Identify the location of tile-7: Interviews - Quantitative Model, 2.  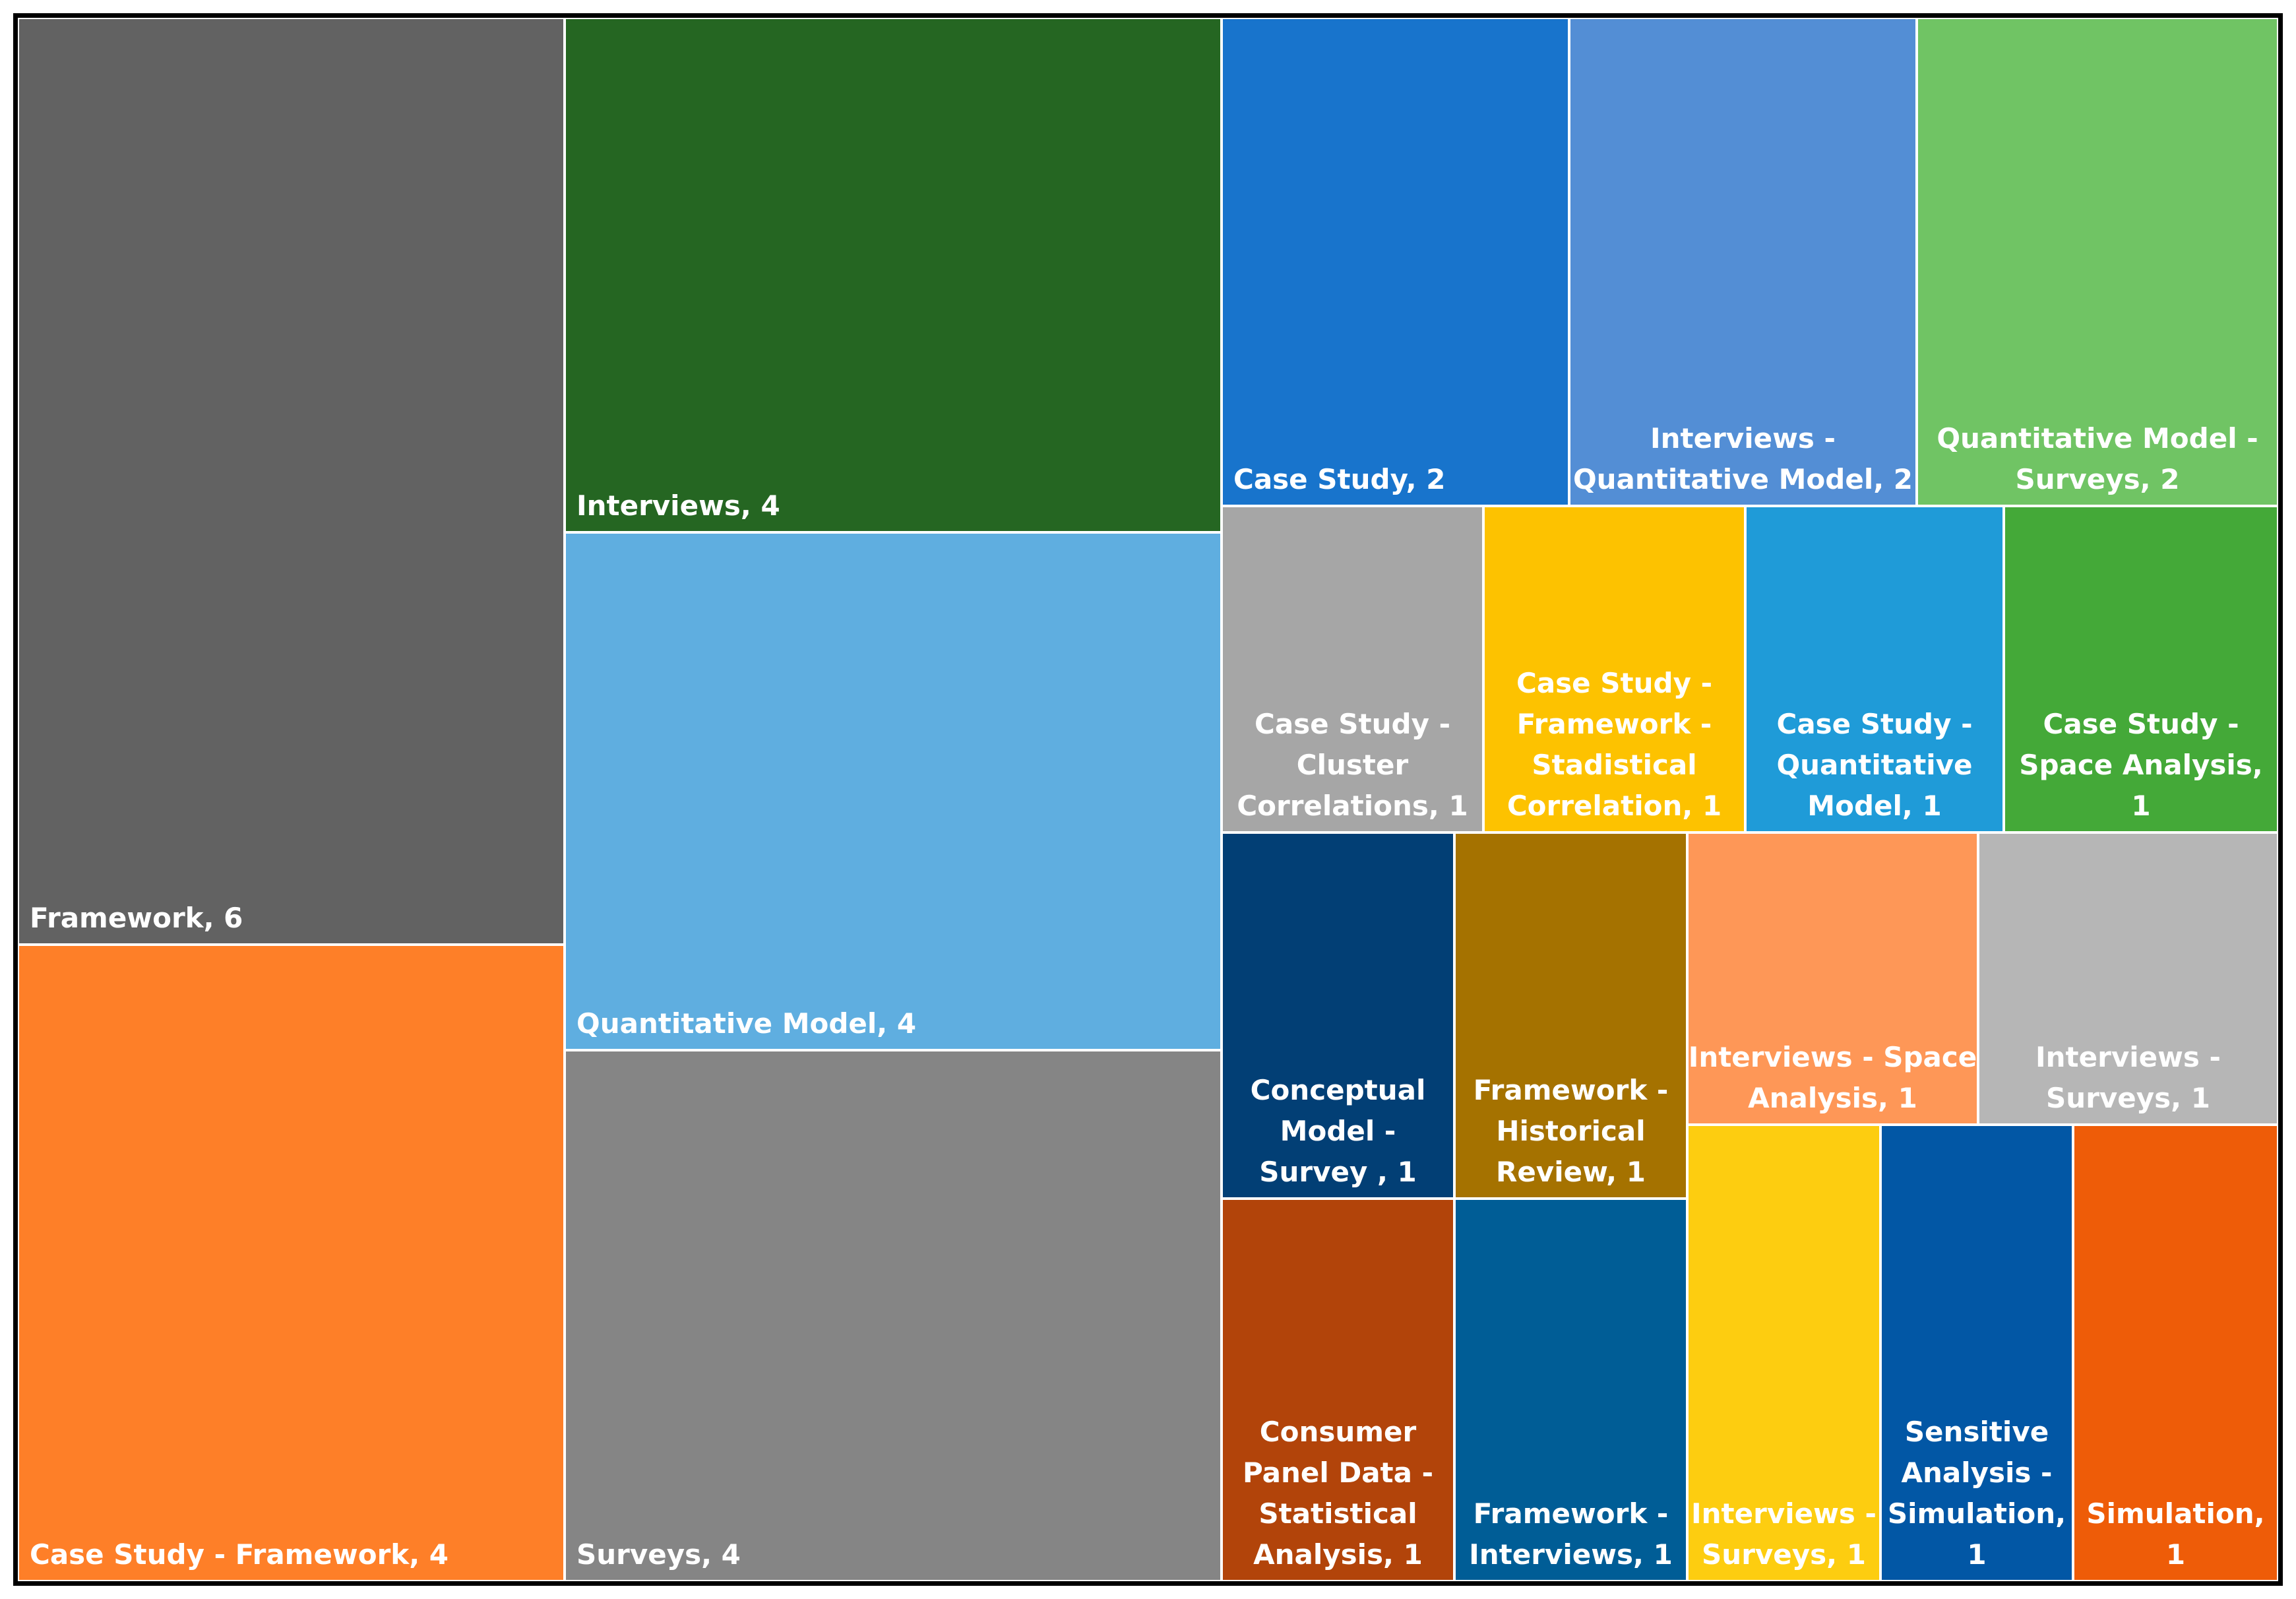
(1743, 262).